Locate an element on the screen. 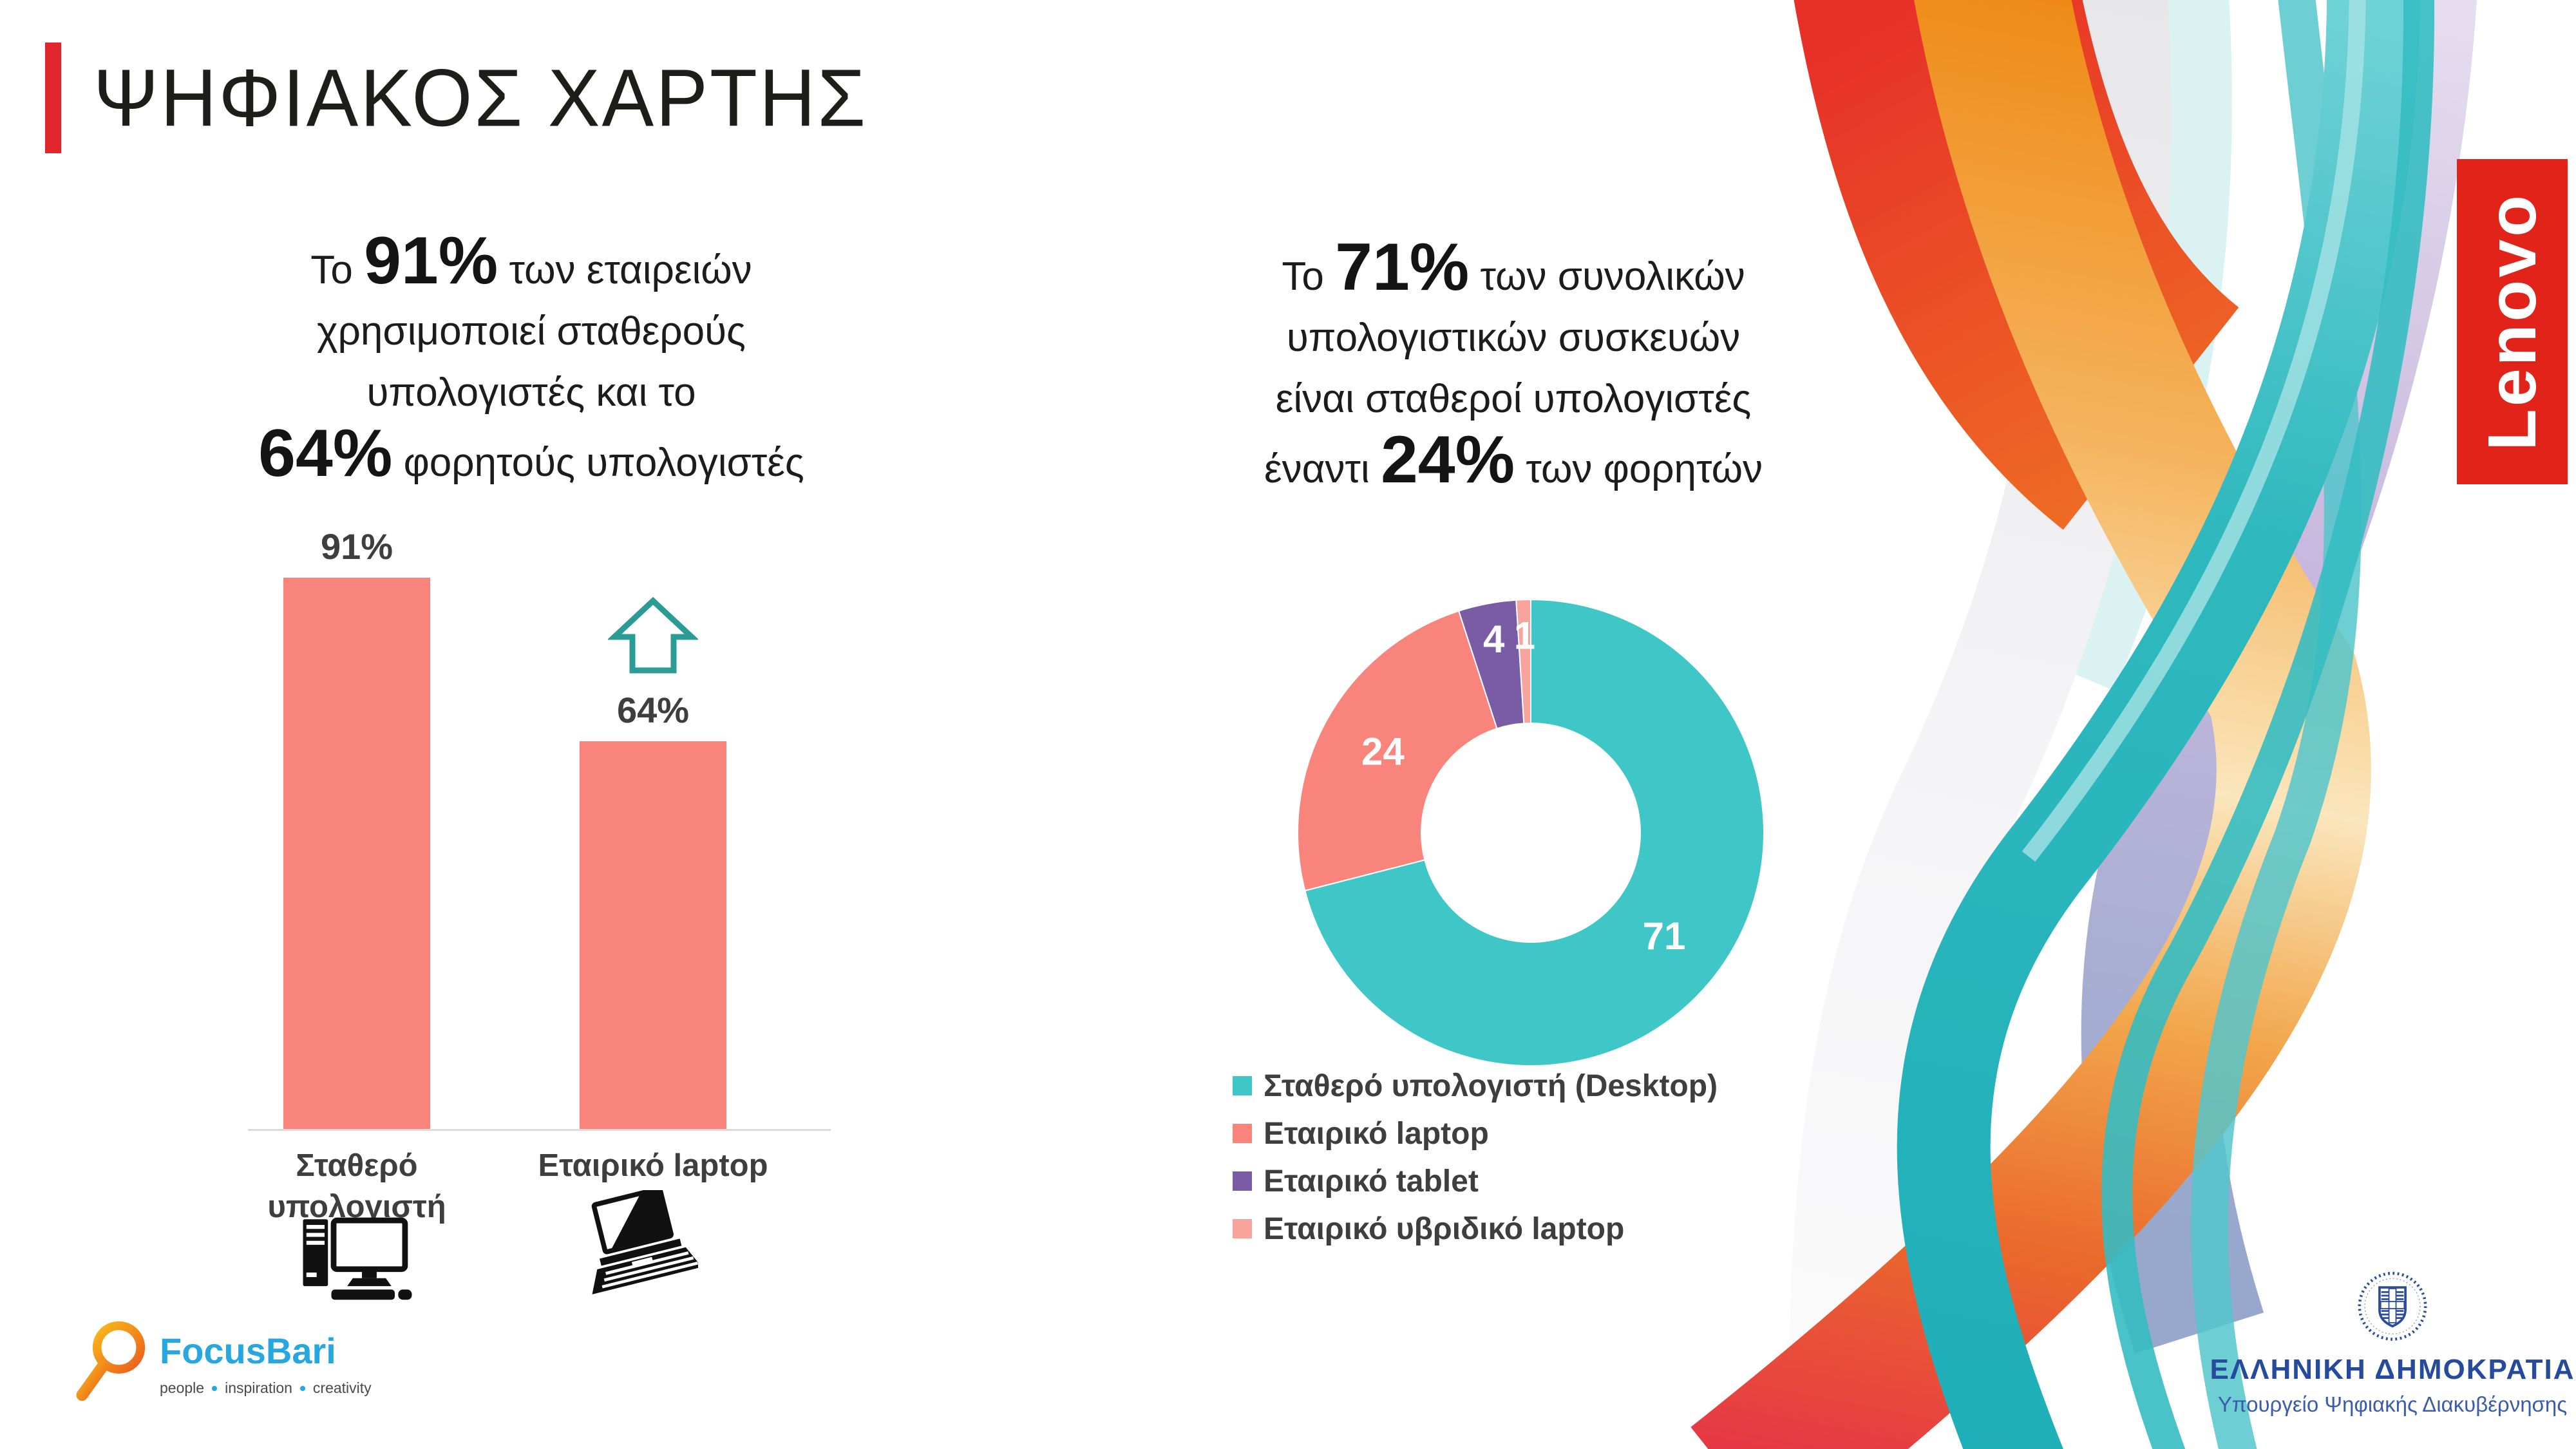 The height and width of the screenshot is (1449, 2576). bar-laptop is located at coordinates (653, 936).